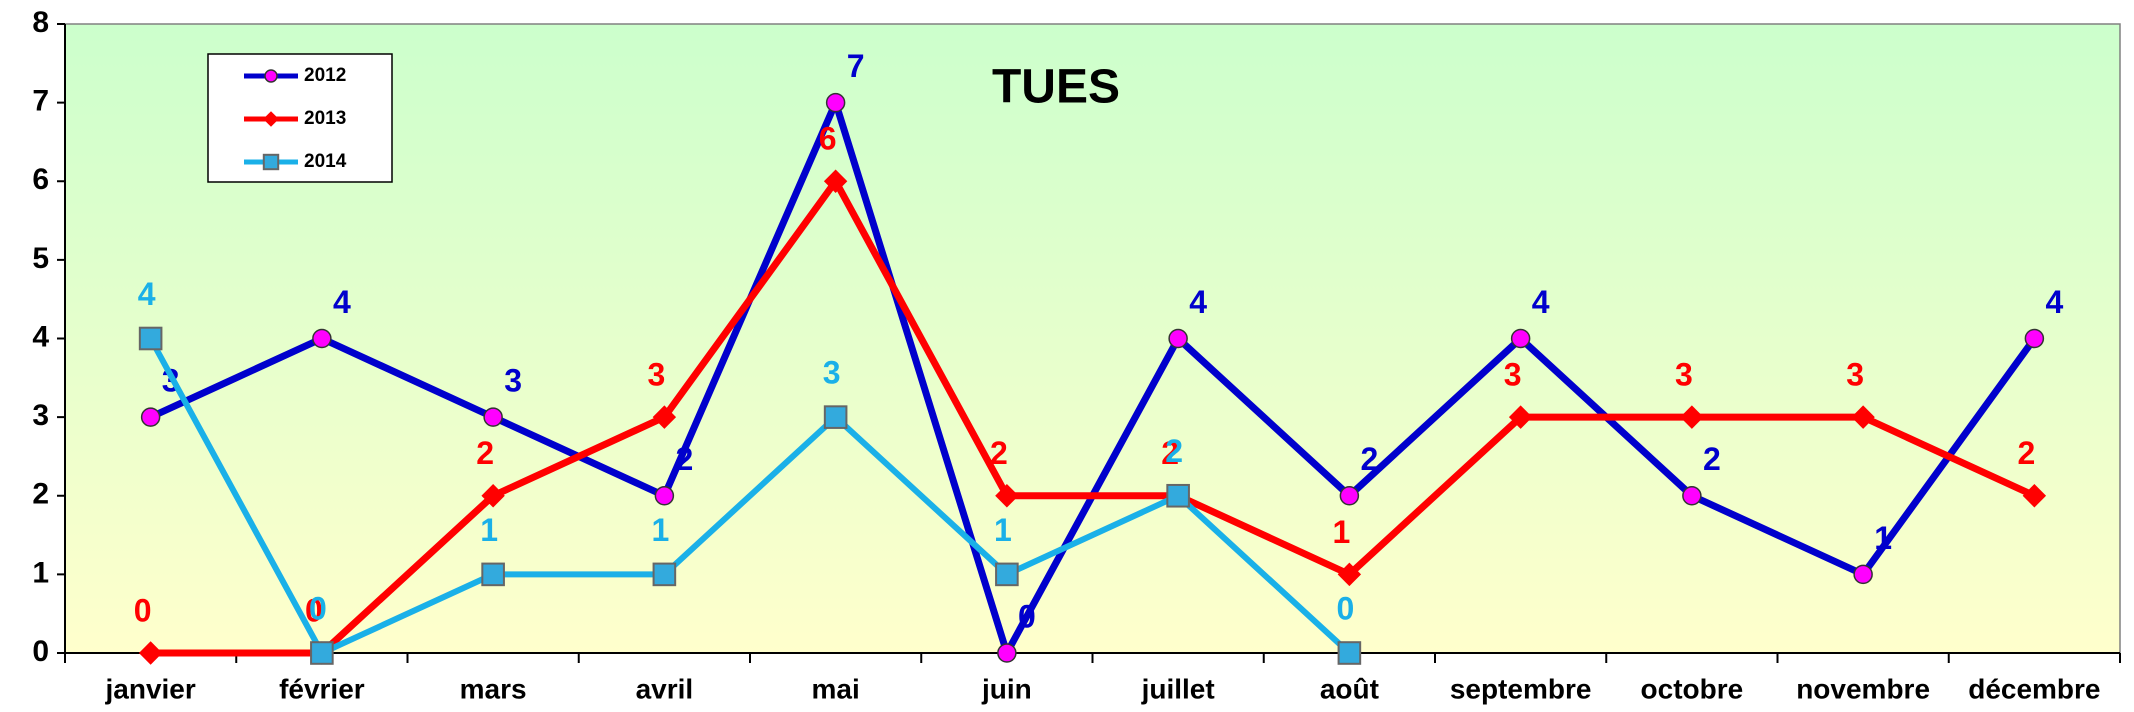 This screenshot has width=2134, height=712. Describe the element at coordinates (40, 494) in the screenshot. I see `y-tick-label: 2` at that location.